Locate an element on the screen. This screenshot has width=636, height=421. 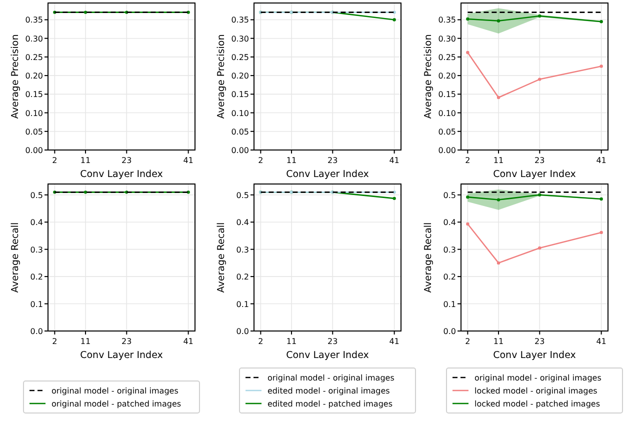
legend-label: locked model - original images is located at coordinates (536, 391).